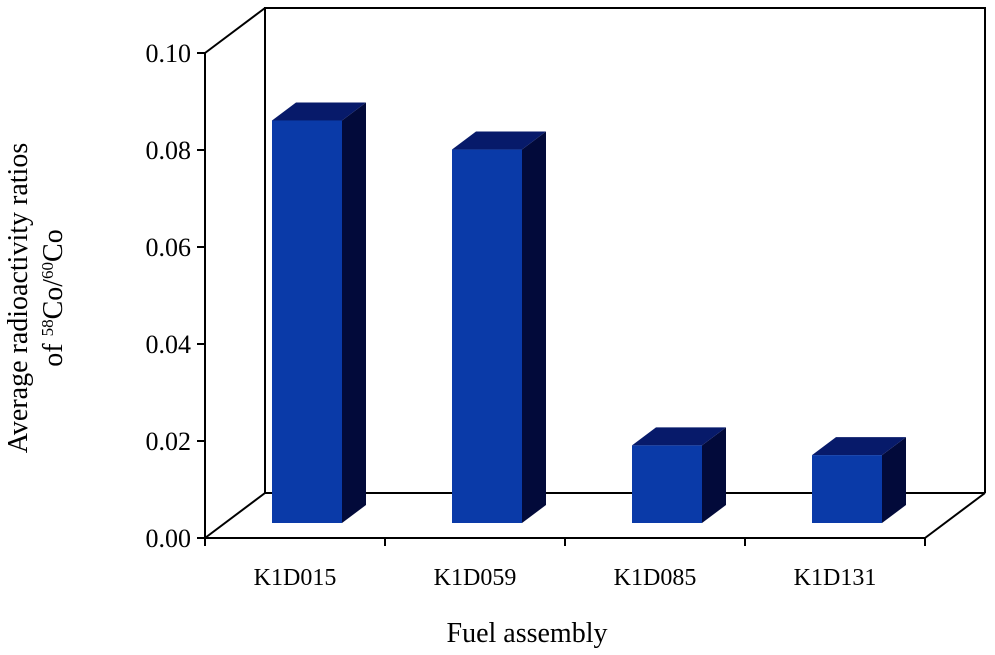 Image resolution: width=995 pixels, height=655 pixels. I want to click on x-tick-label: K1D015, so click(295, 578).